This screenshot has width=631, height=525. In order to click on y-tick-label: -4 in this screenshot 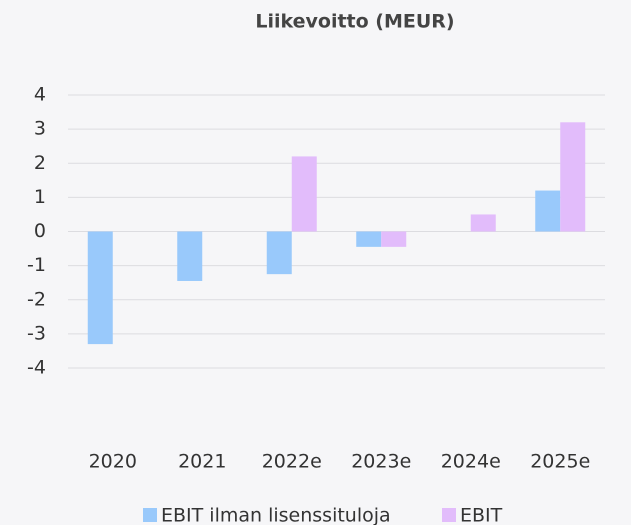, I will do `click(36, 368)`.